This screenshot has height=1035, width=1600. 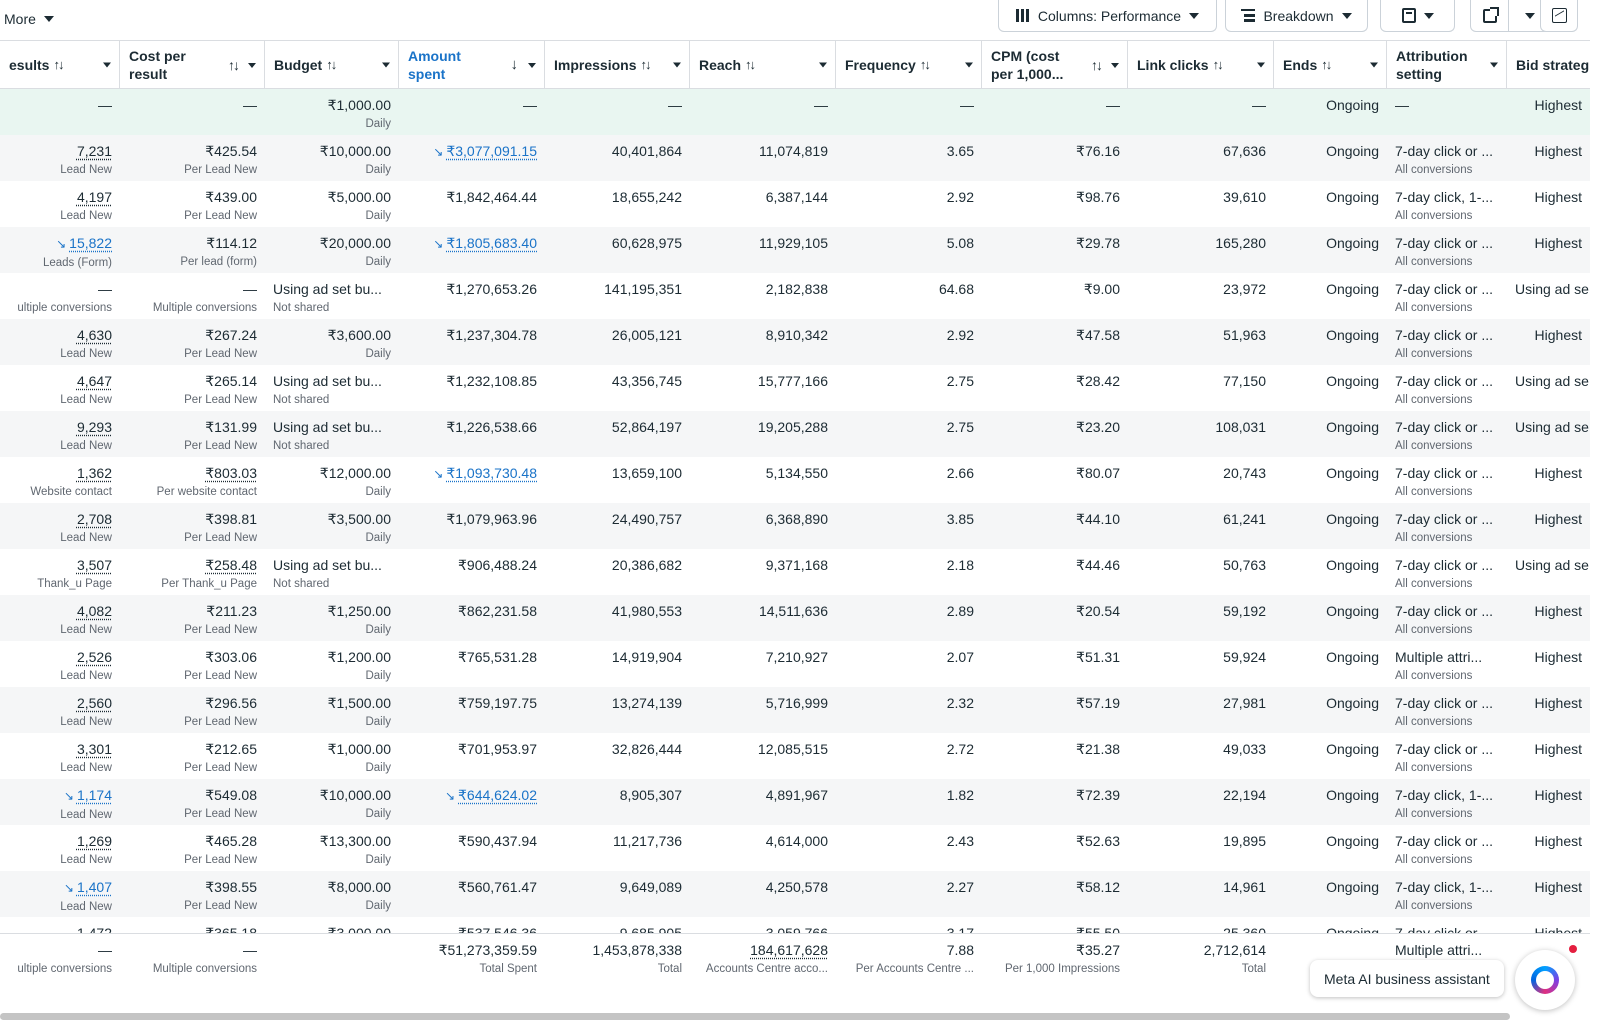 I want to click on column-header-ends: Ends ↑↓, so click(x=1330, y=65).